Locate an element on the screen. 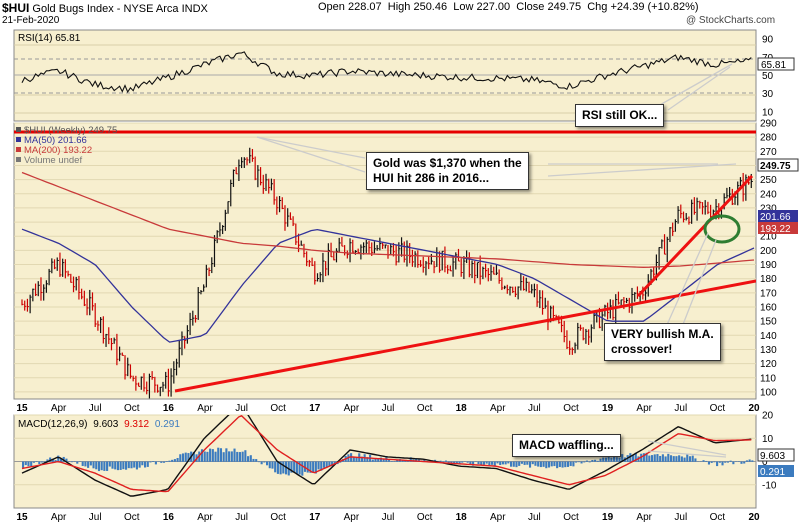  close-value: 249.75 is located at coordinates (564, 7).